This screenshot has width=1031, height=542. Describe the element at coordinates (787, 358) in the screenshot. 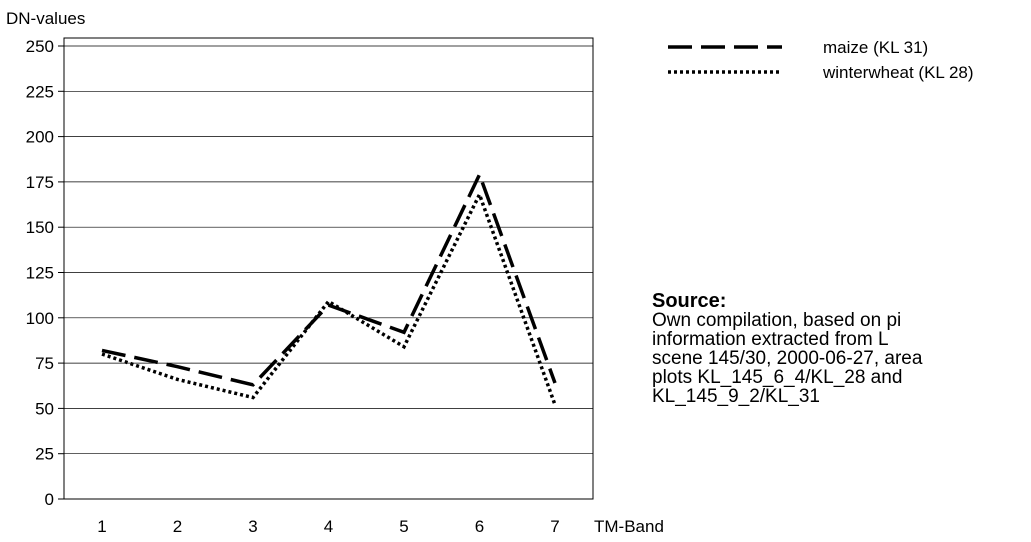

I see `source-line-3: scene 145/30, 2000-06-27, area` at that location.